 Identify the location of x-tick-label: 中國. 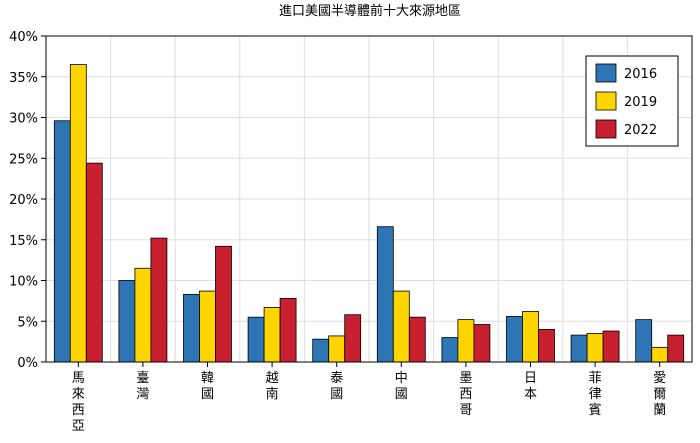
(401, 386).